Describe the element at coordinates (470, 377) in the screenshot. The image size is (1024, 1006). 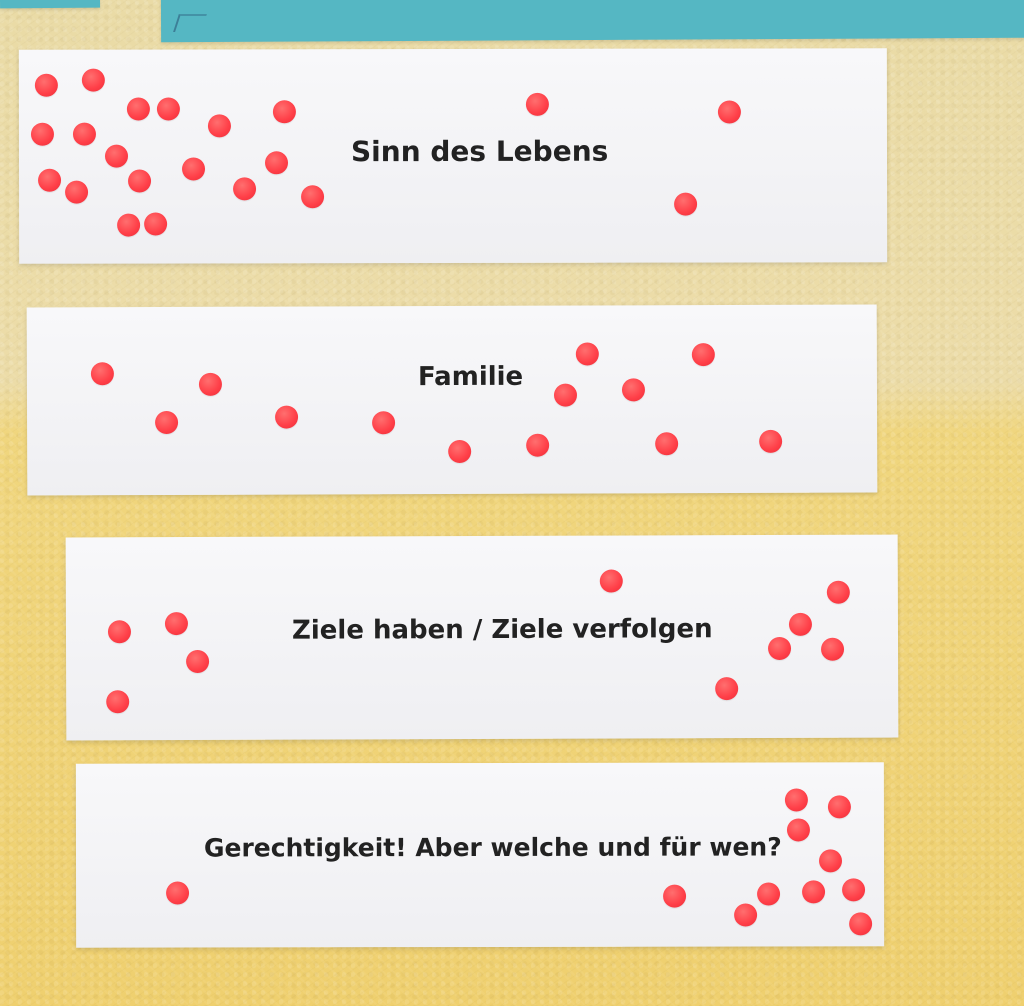
I see `card-title: Familie` at that location.